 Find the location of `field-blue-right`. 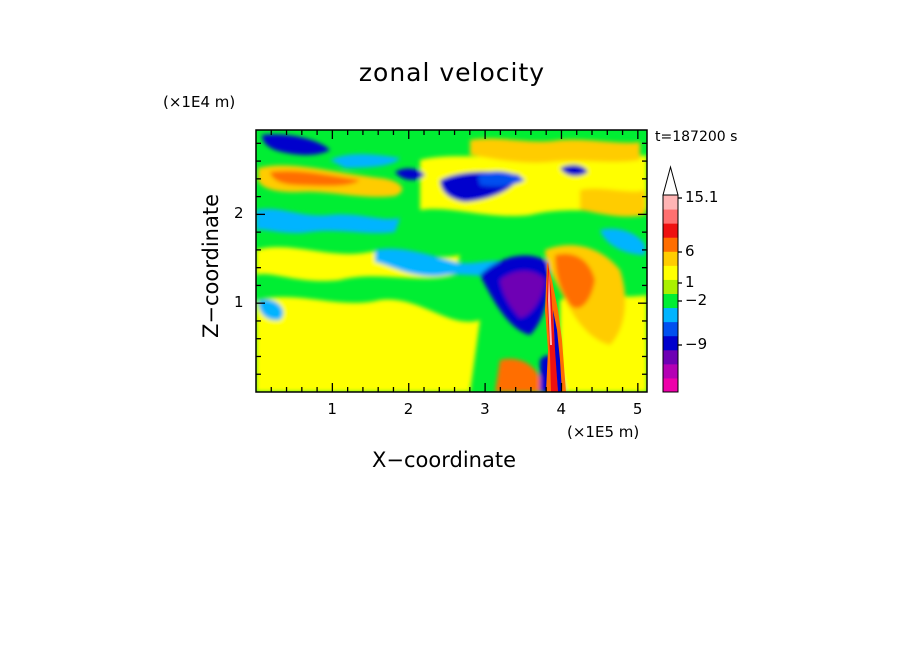

field-blue-right is located at coordinates (574, 170).